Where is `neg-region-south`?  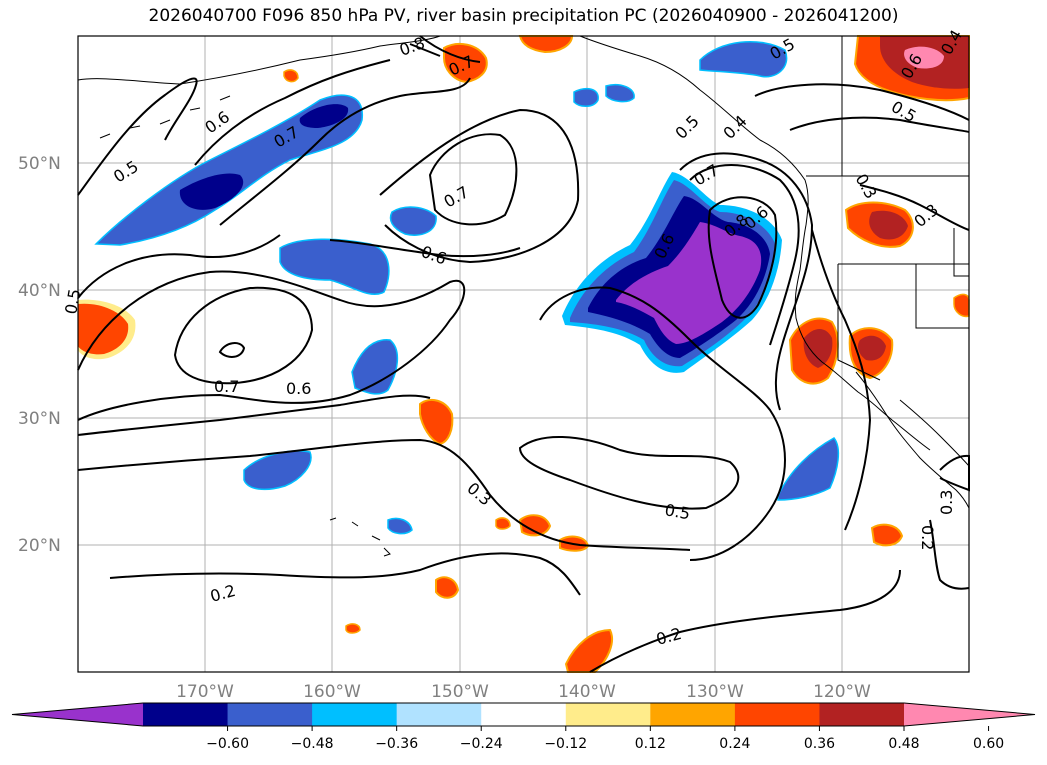
neg-region-south is located at coordinates (277, 470).